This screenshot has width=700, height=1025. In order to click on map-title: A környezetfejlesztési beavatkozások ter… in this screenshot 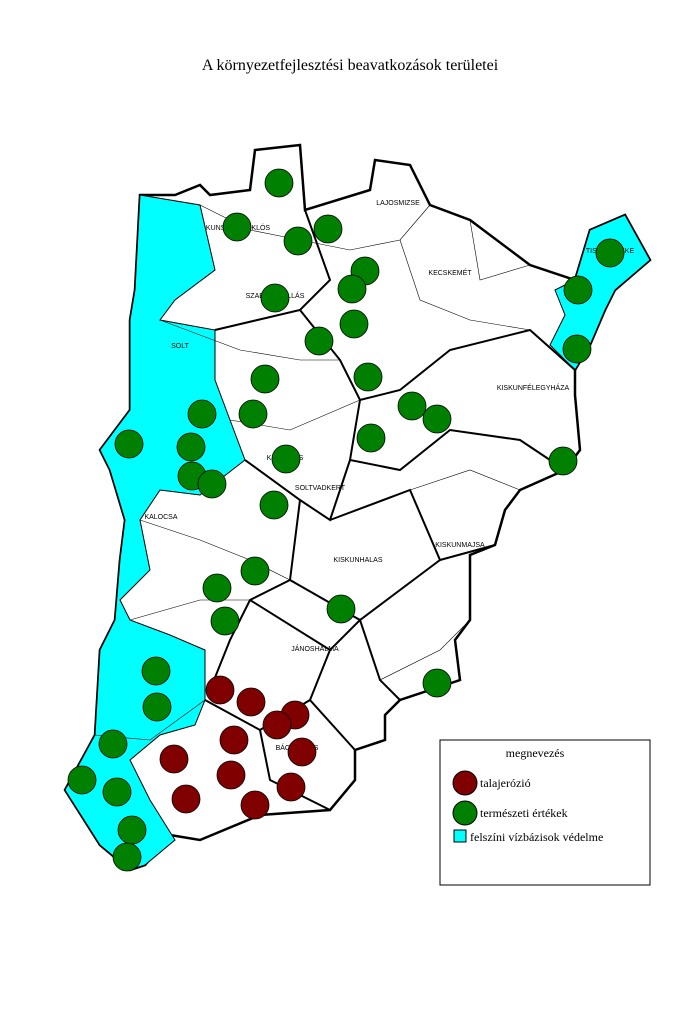, I will do `click(350, 65)`.